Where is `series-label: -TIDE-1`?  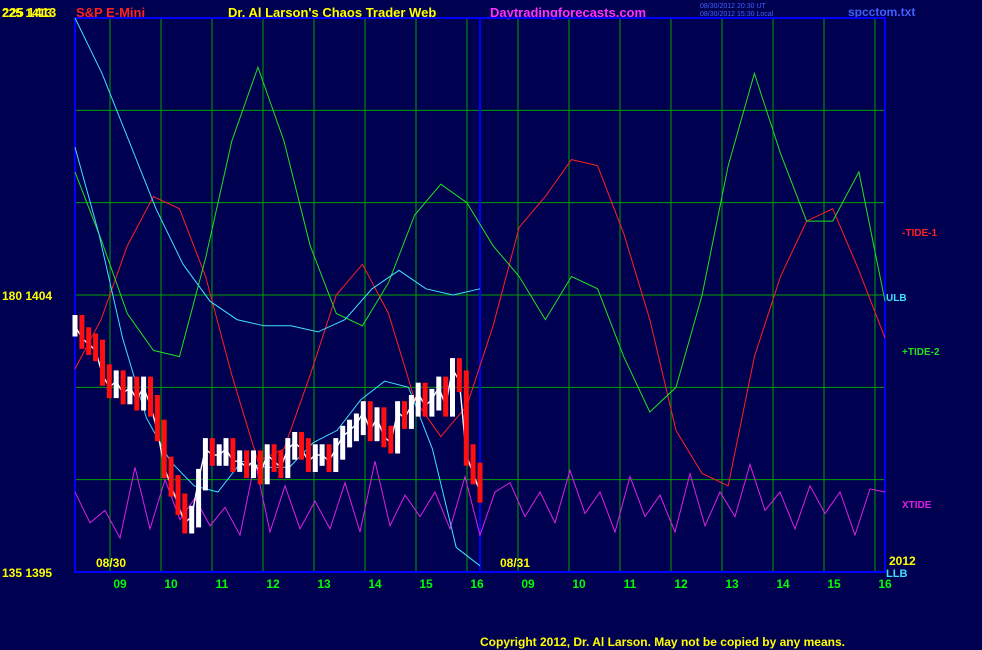
series-label: -TIDE-1 is located at coordinates (919, 233).